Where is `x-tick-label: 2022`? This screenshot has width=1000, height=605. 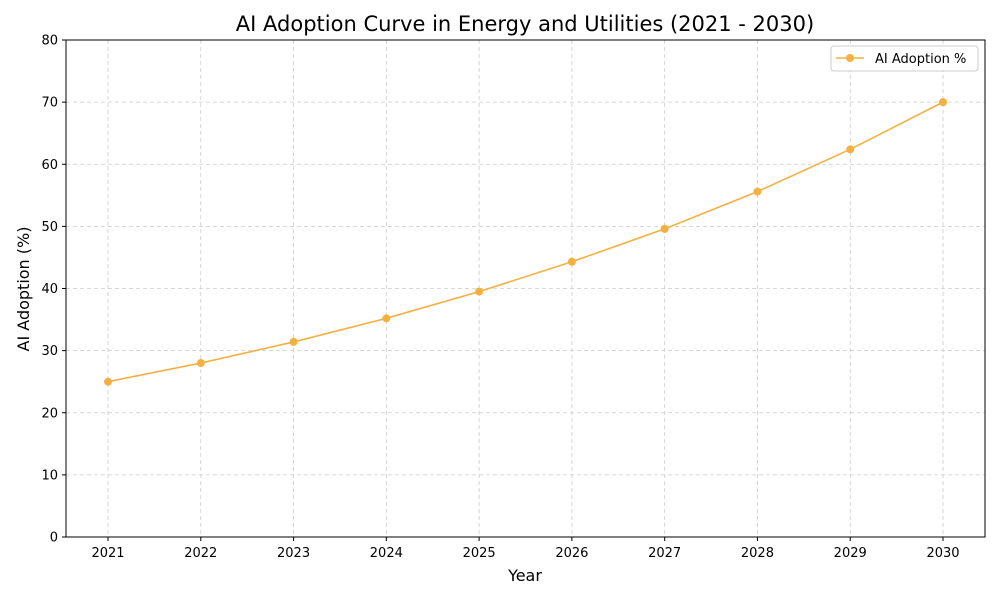 x-tick-label: 2022 is located at coordinates (200, 553).